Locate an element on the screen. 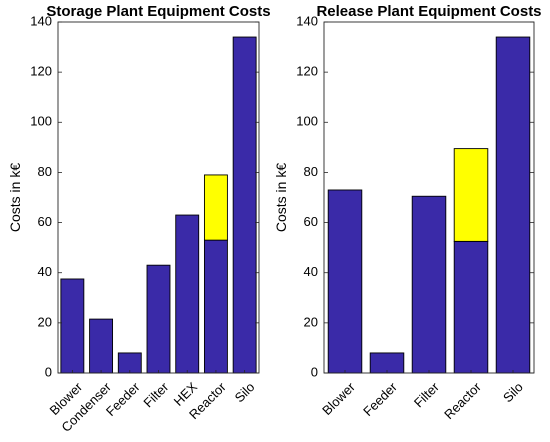 The image size is (550, 442). bar-hex is located at coordinates (187, 294).